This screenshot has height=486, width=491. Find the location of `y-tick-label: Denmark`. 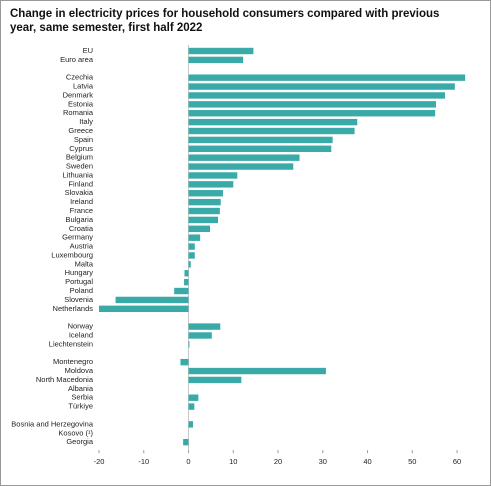

y-tick-label: Denmark is located at coordinates (78, 94).